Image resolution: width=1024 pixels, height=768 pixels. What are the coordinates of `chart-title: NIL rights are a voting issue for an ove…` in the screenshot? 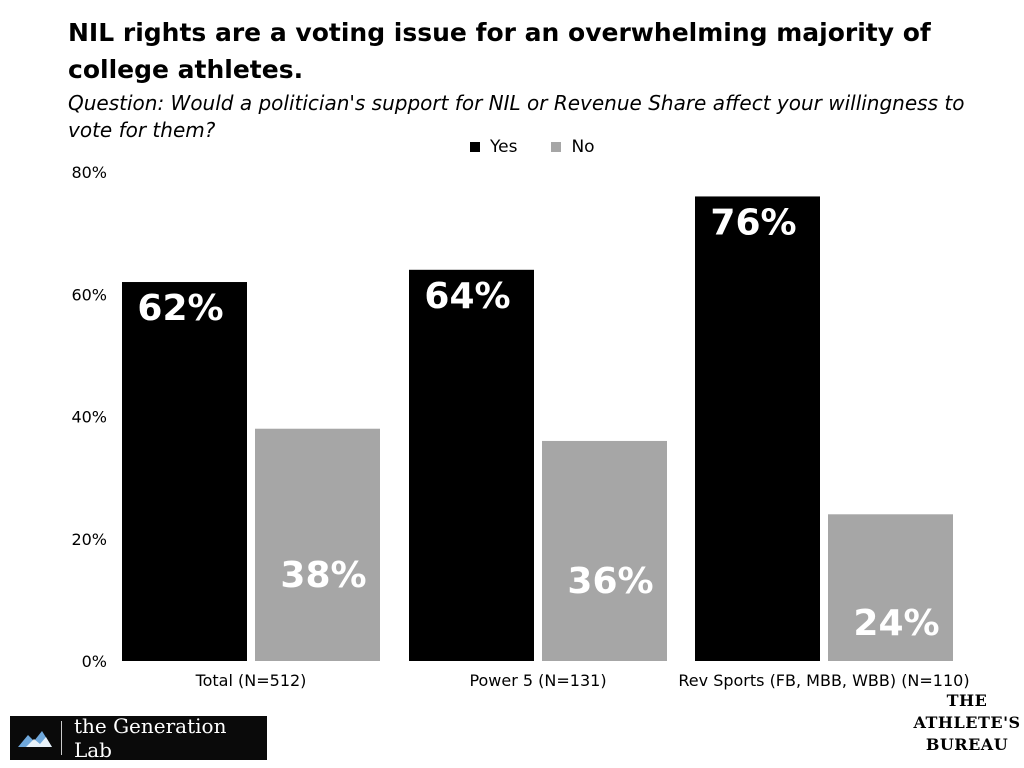 It's located at (499, 51).